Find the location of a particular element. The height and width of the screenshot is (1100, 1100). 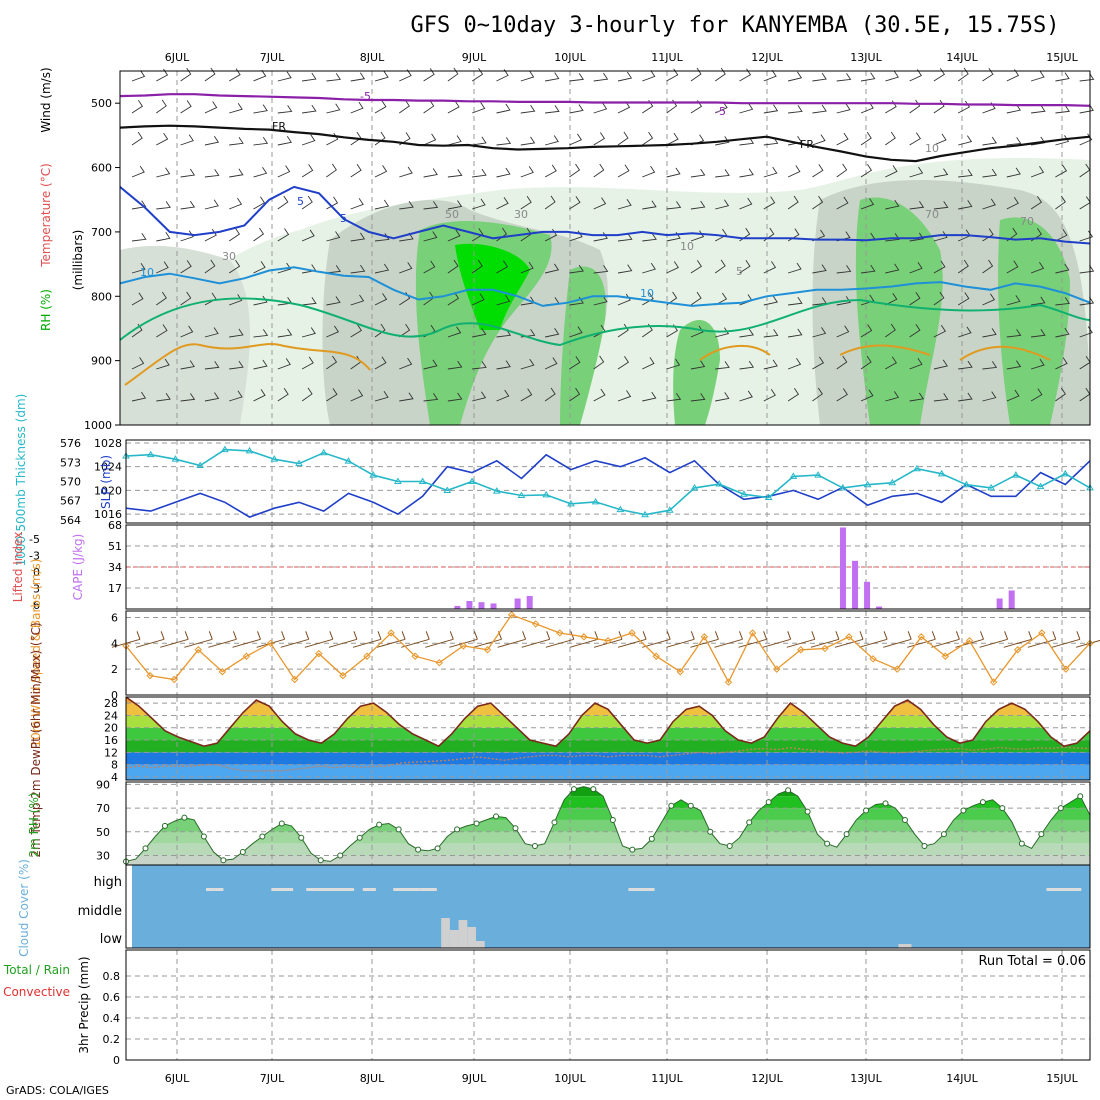

rh-band is located at coordinates (608, 849).